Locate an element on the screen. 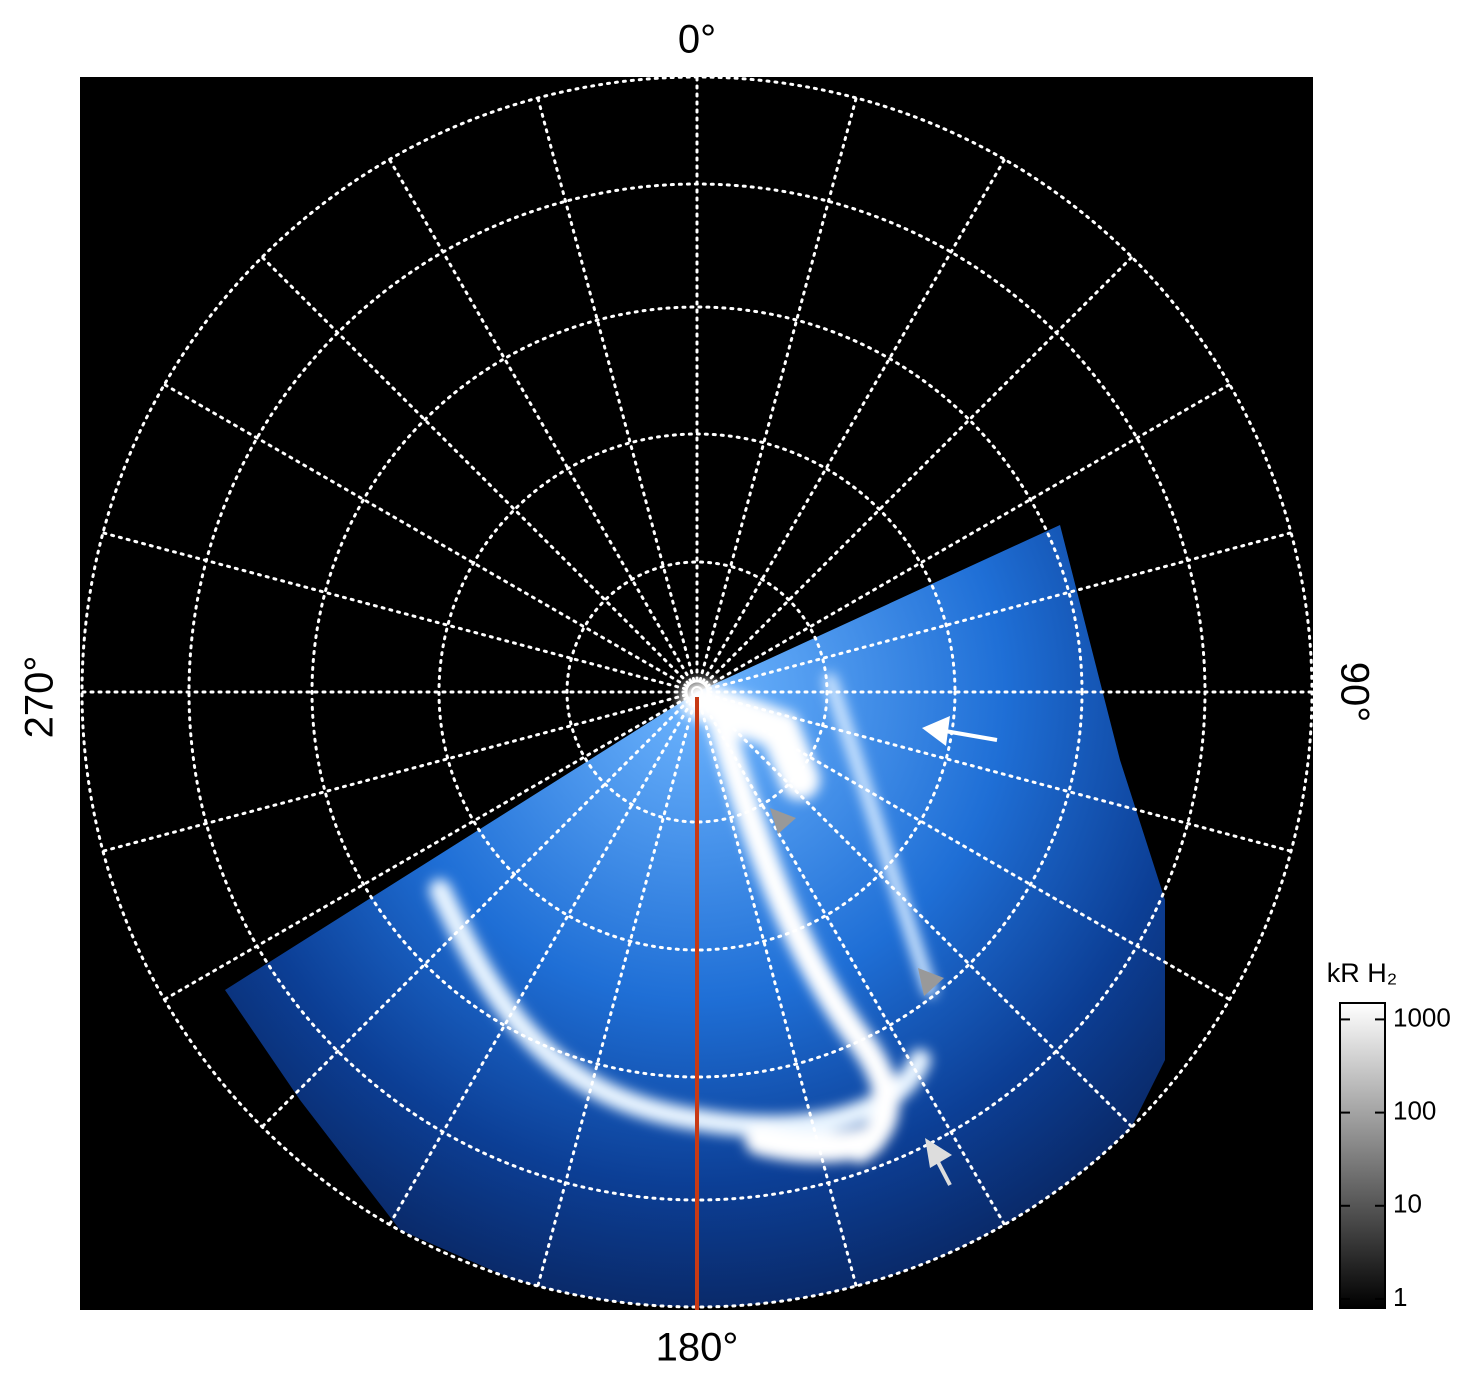  grid-circle is located at coordinates (697, 692).